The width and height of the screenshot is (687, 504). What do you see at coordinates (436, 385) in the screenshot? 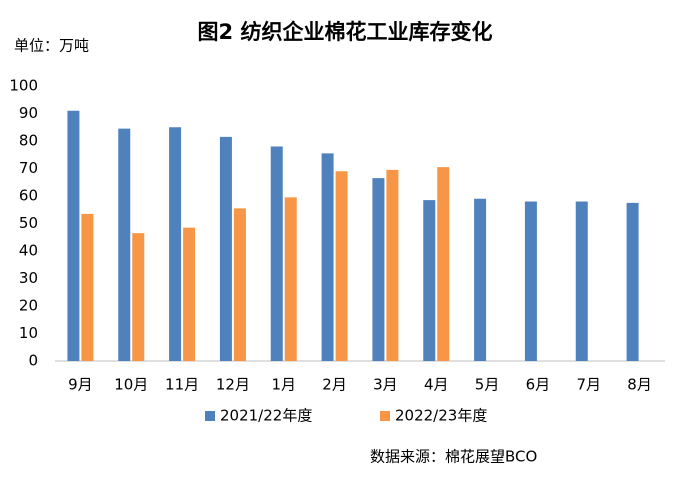
I see `x-tick-label: 4月` at bounding box center [436, 385].